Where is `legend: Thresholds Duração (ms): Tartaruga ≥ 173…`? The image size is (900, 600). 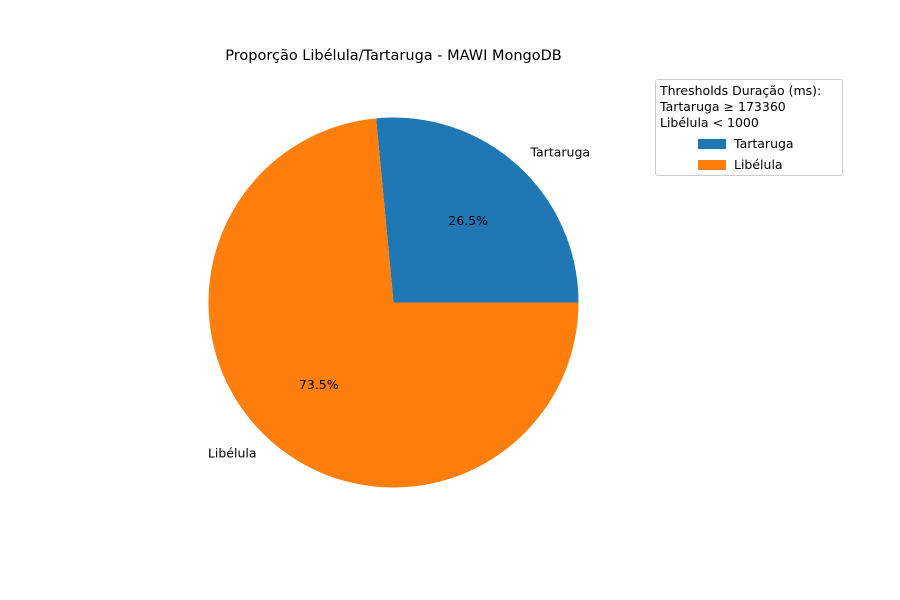 legend: Thresholds Duração (ms): Tartaruga ≥ 173… is located at coordinates (749, 127).